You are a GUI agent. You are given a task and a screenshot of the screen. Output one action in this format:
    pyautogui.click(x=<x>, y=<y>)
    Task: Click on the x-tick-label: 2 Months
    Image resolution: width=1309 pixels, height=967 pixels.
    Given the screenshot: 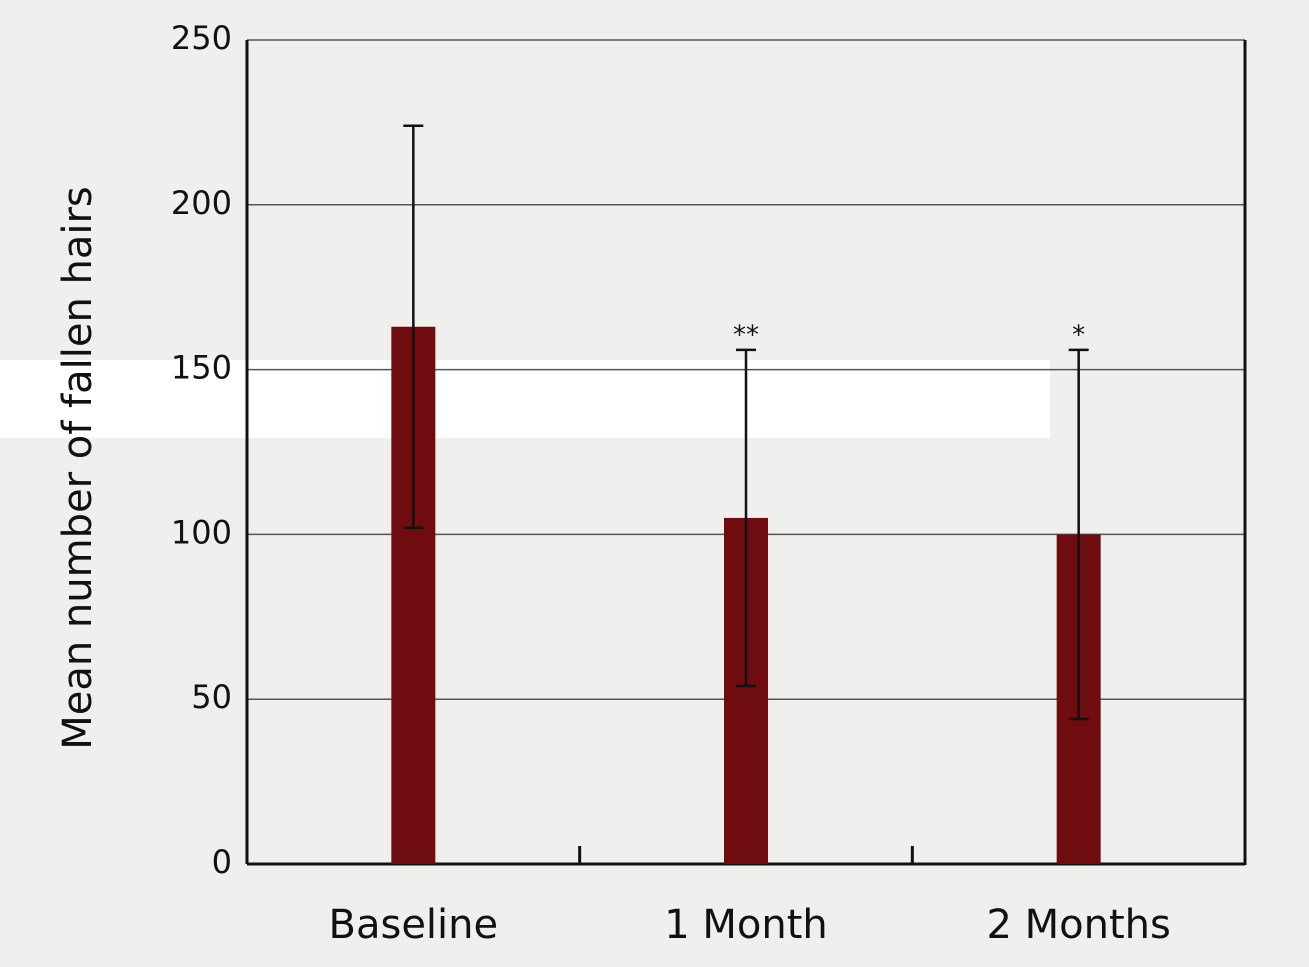 What is the action you would take?
    pyautogui.click(x=1078, y=925)
    